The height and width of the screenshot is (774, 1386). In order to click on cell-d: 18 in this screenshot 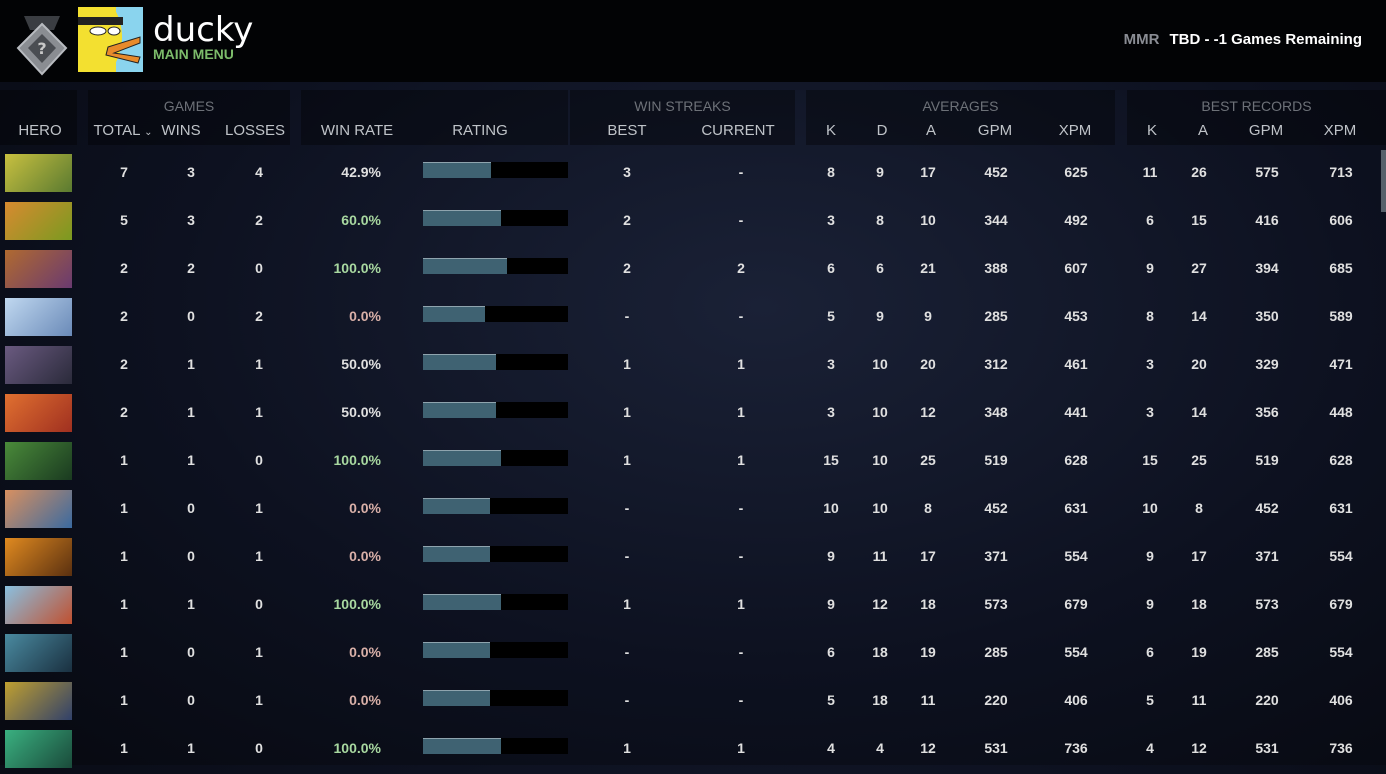, I will do `click(880, 652)`.